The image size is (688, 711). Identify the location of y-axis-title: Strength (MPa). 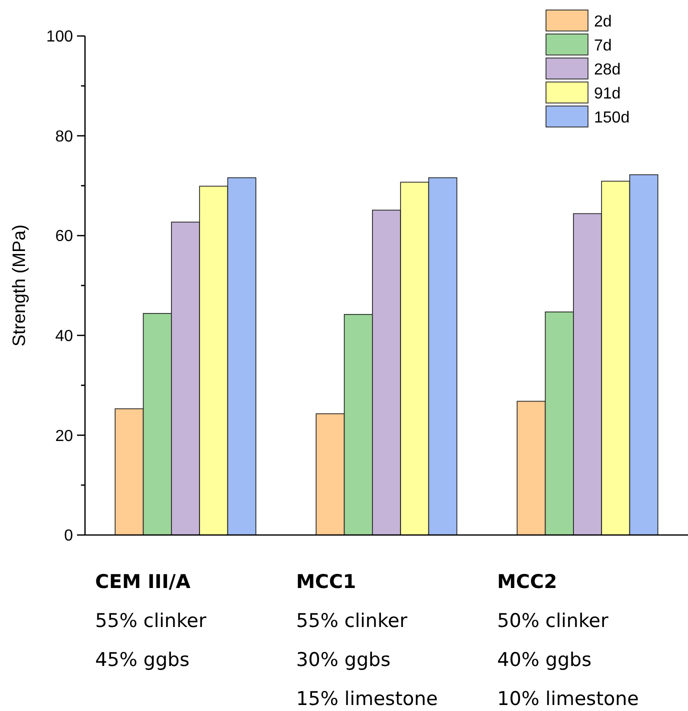
(19, 285).